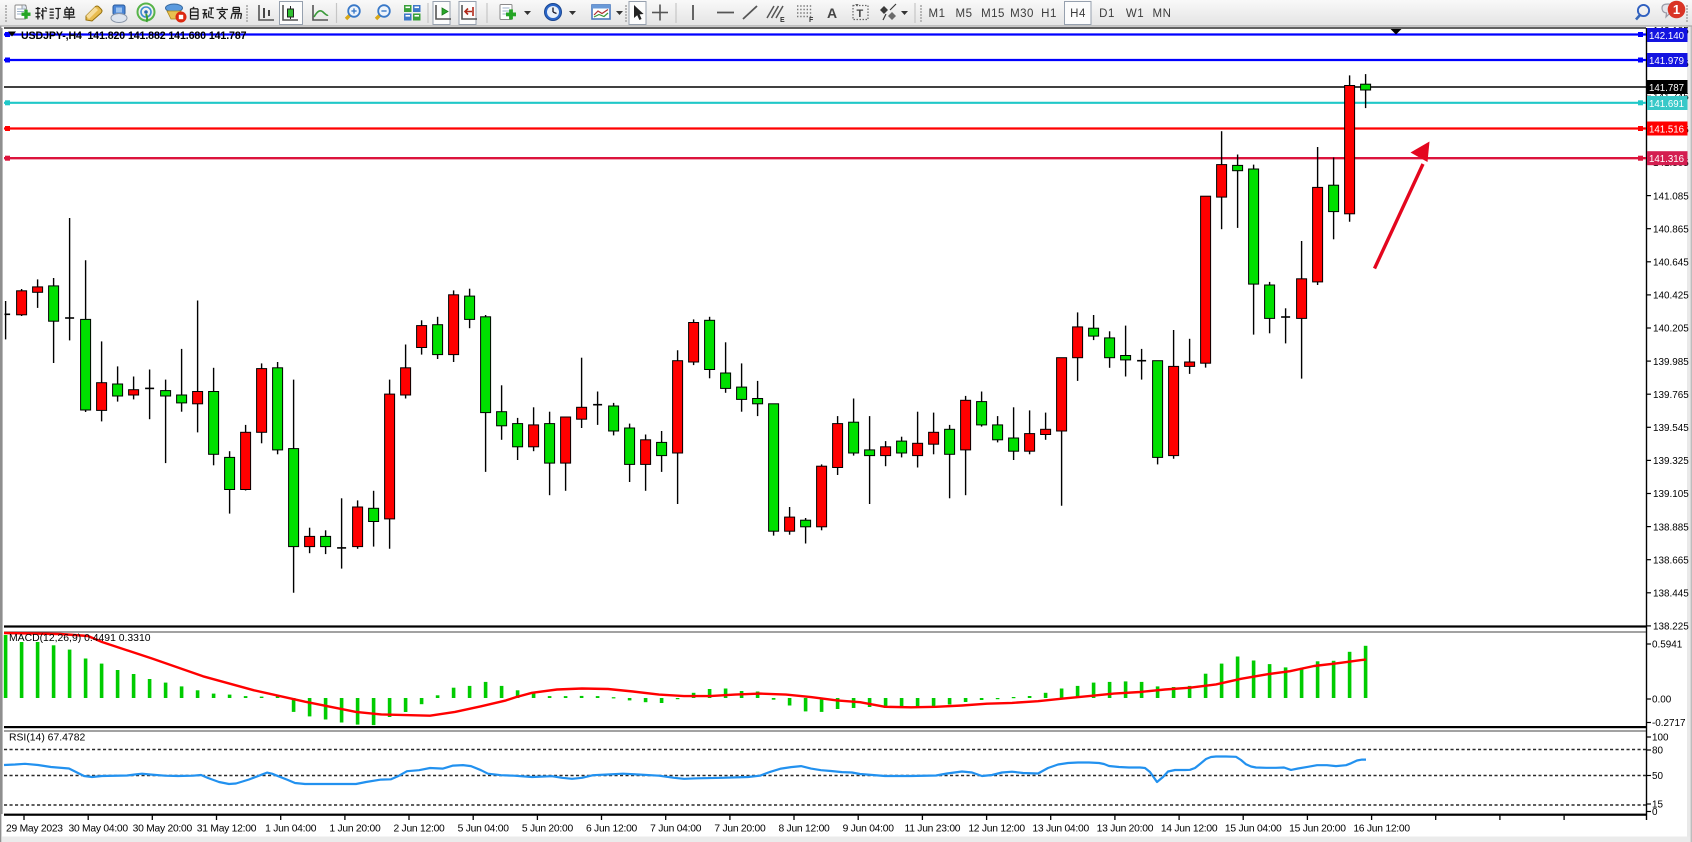 This screenshot has height=842, width=1692. I want to click on svg-text: 13 Jun 04:00, so click(1060, 829).